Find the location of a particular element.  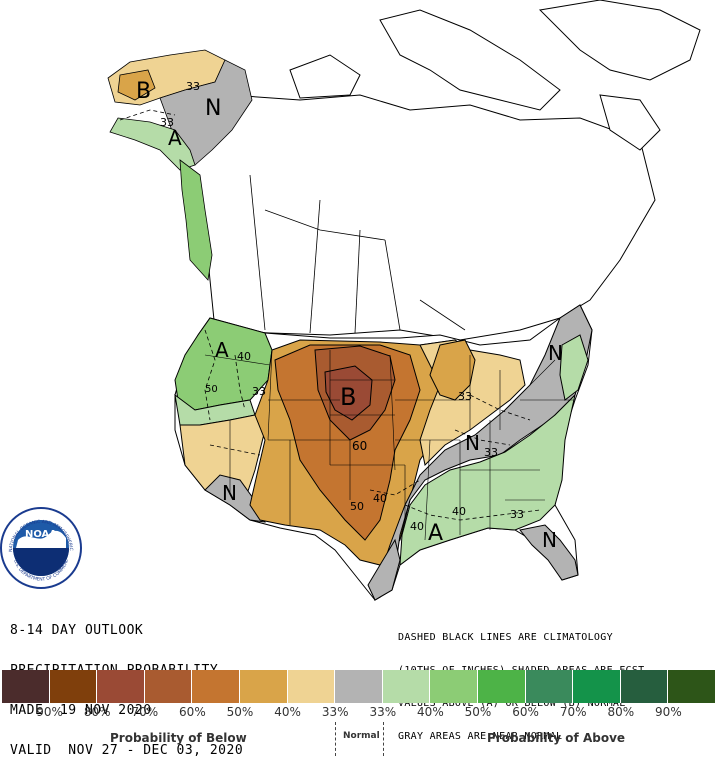

se-contour-40b: 40 is located at coordinates (459, 511).